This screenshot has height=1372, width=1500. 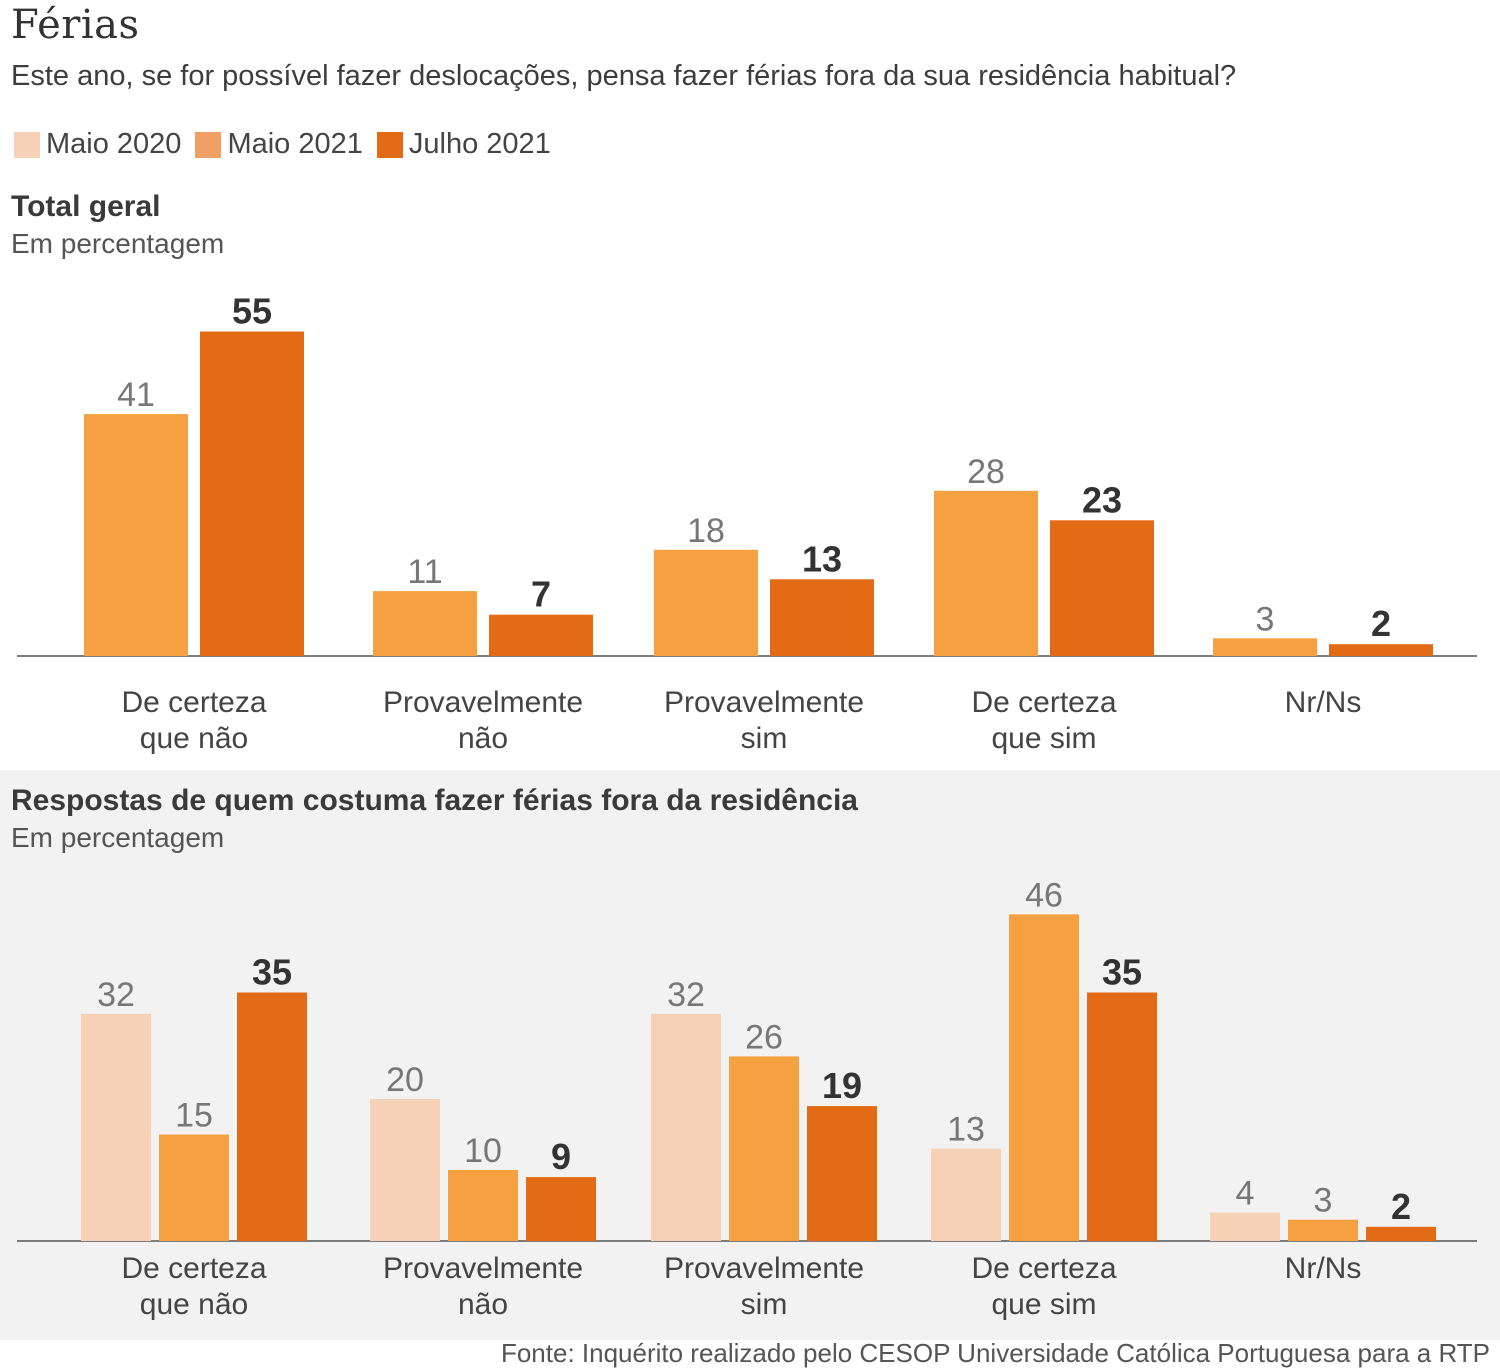 I want to click on data-label: 4, so click(x=1245, y=1194).